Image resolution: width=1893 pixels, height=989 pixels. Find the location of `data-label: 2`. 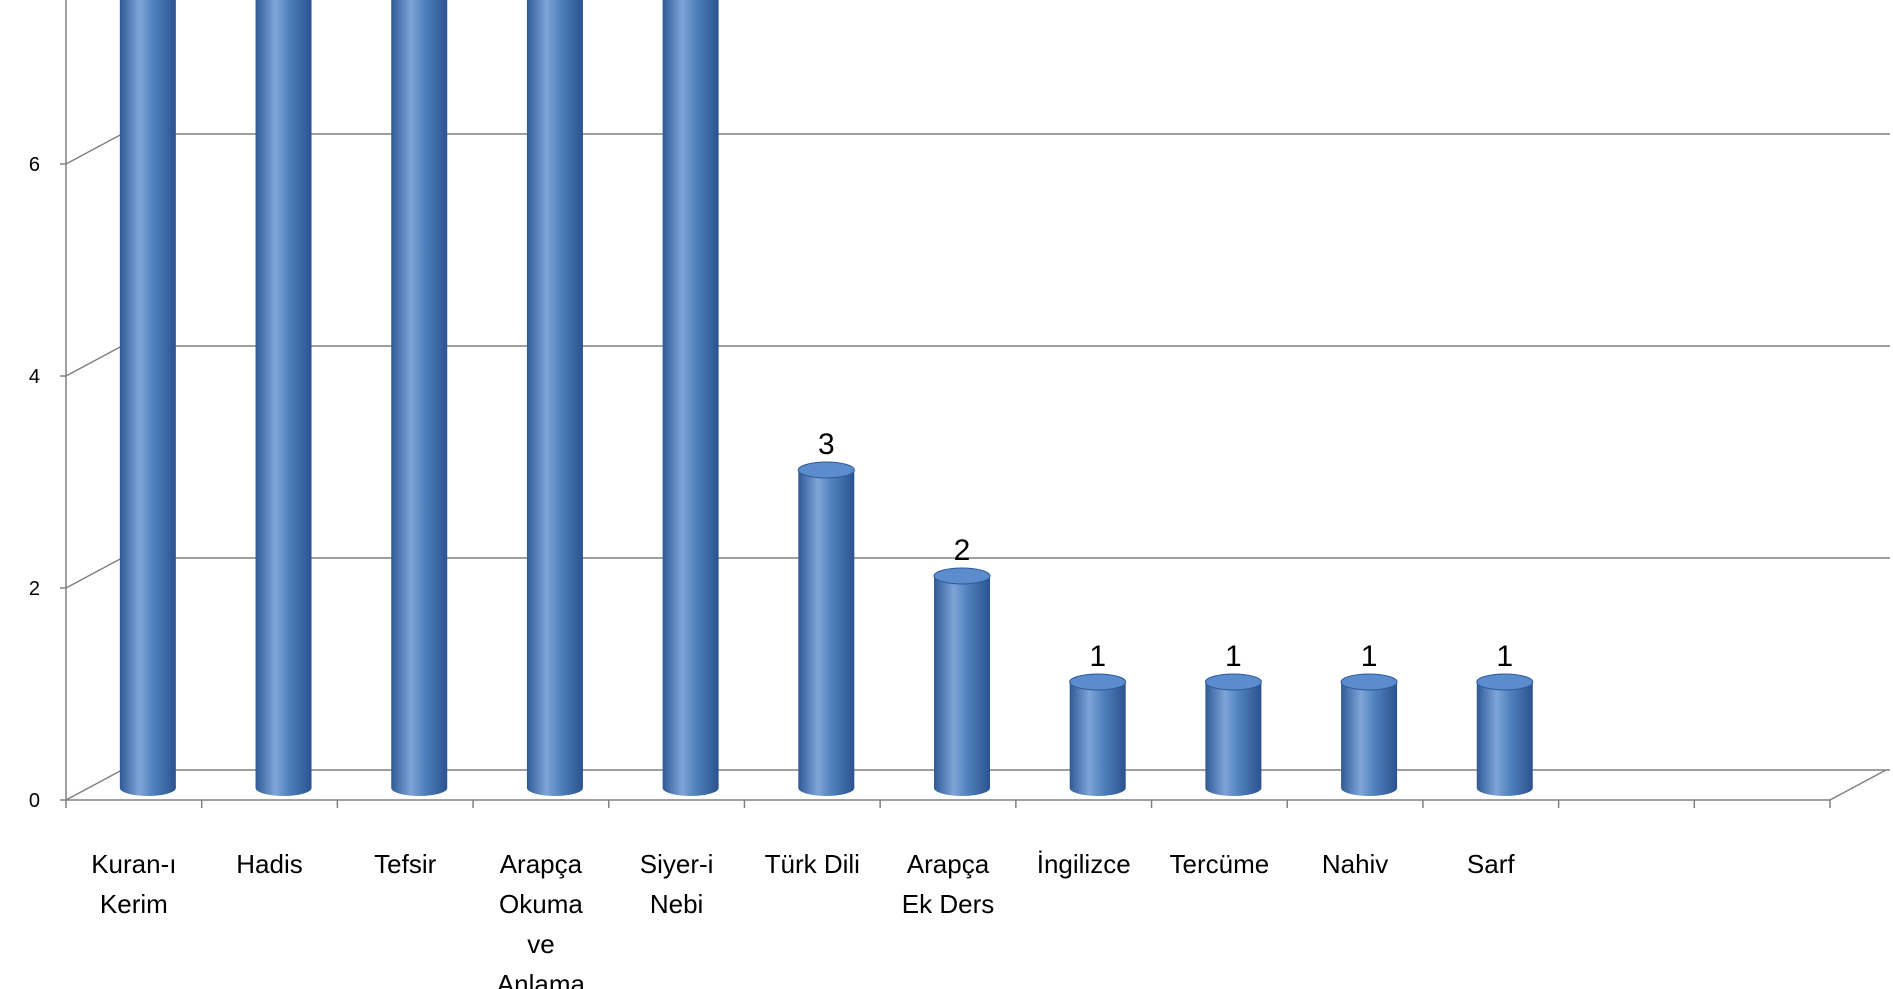

data-label: 2 is located at coordinates (962, 550).